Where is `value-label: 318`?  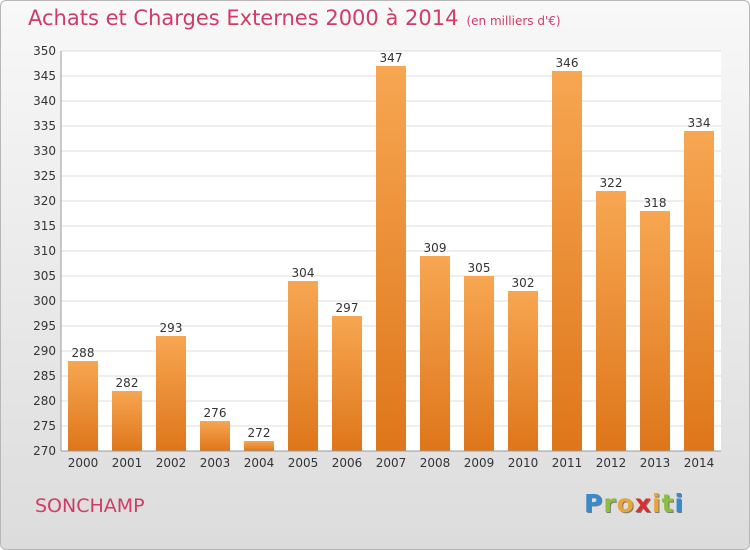
value-label: 318 is located at coordinates (655, 203).